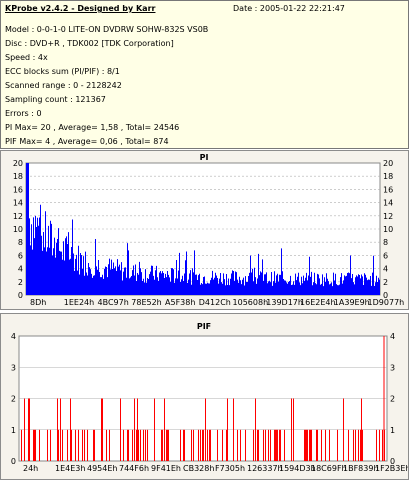  Describe the element at coordinates (388, 176) in the screenshot. I see `pi-y-tick-right: 18` at that location.